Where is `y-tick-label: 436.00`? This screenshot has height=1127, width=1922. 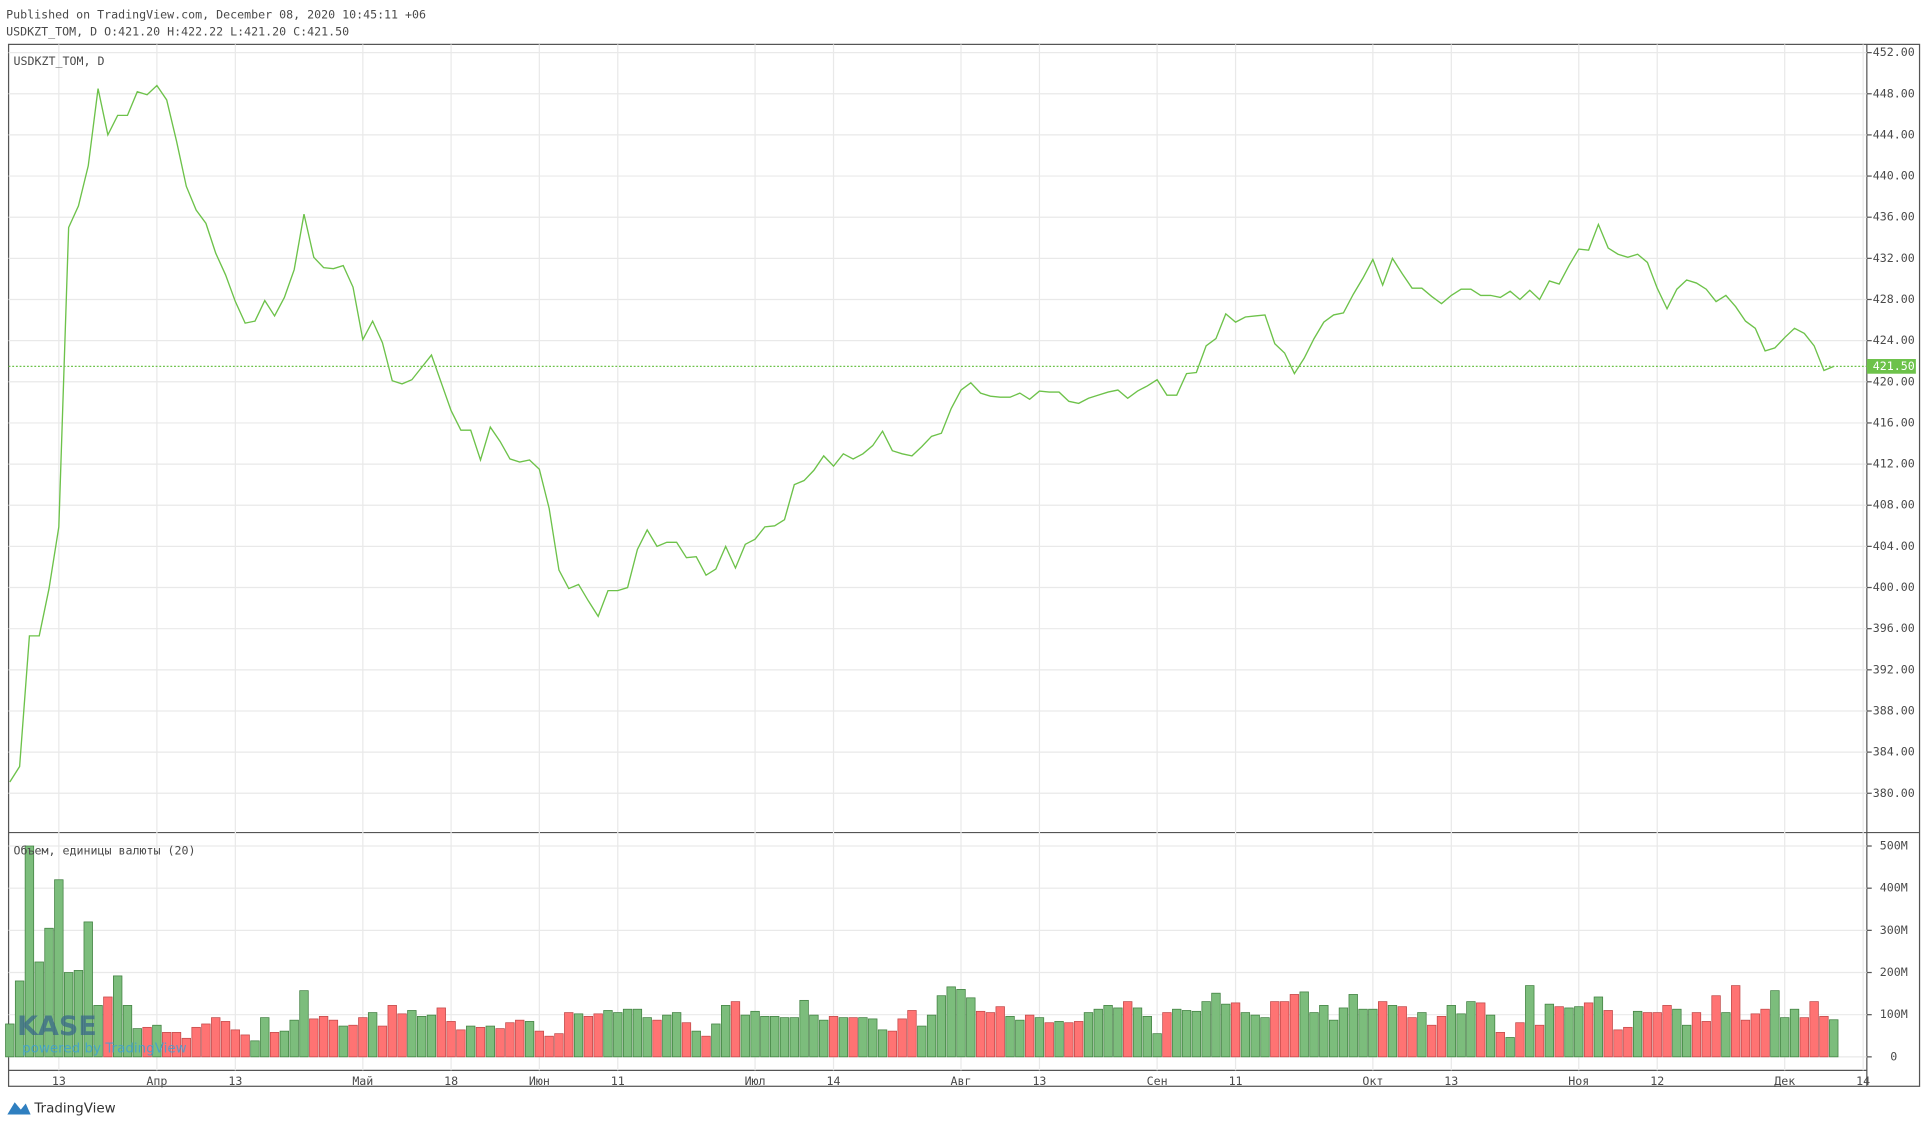
y-tick-label: 436.00 is located at coordinates (1894, 217).